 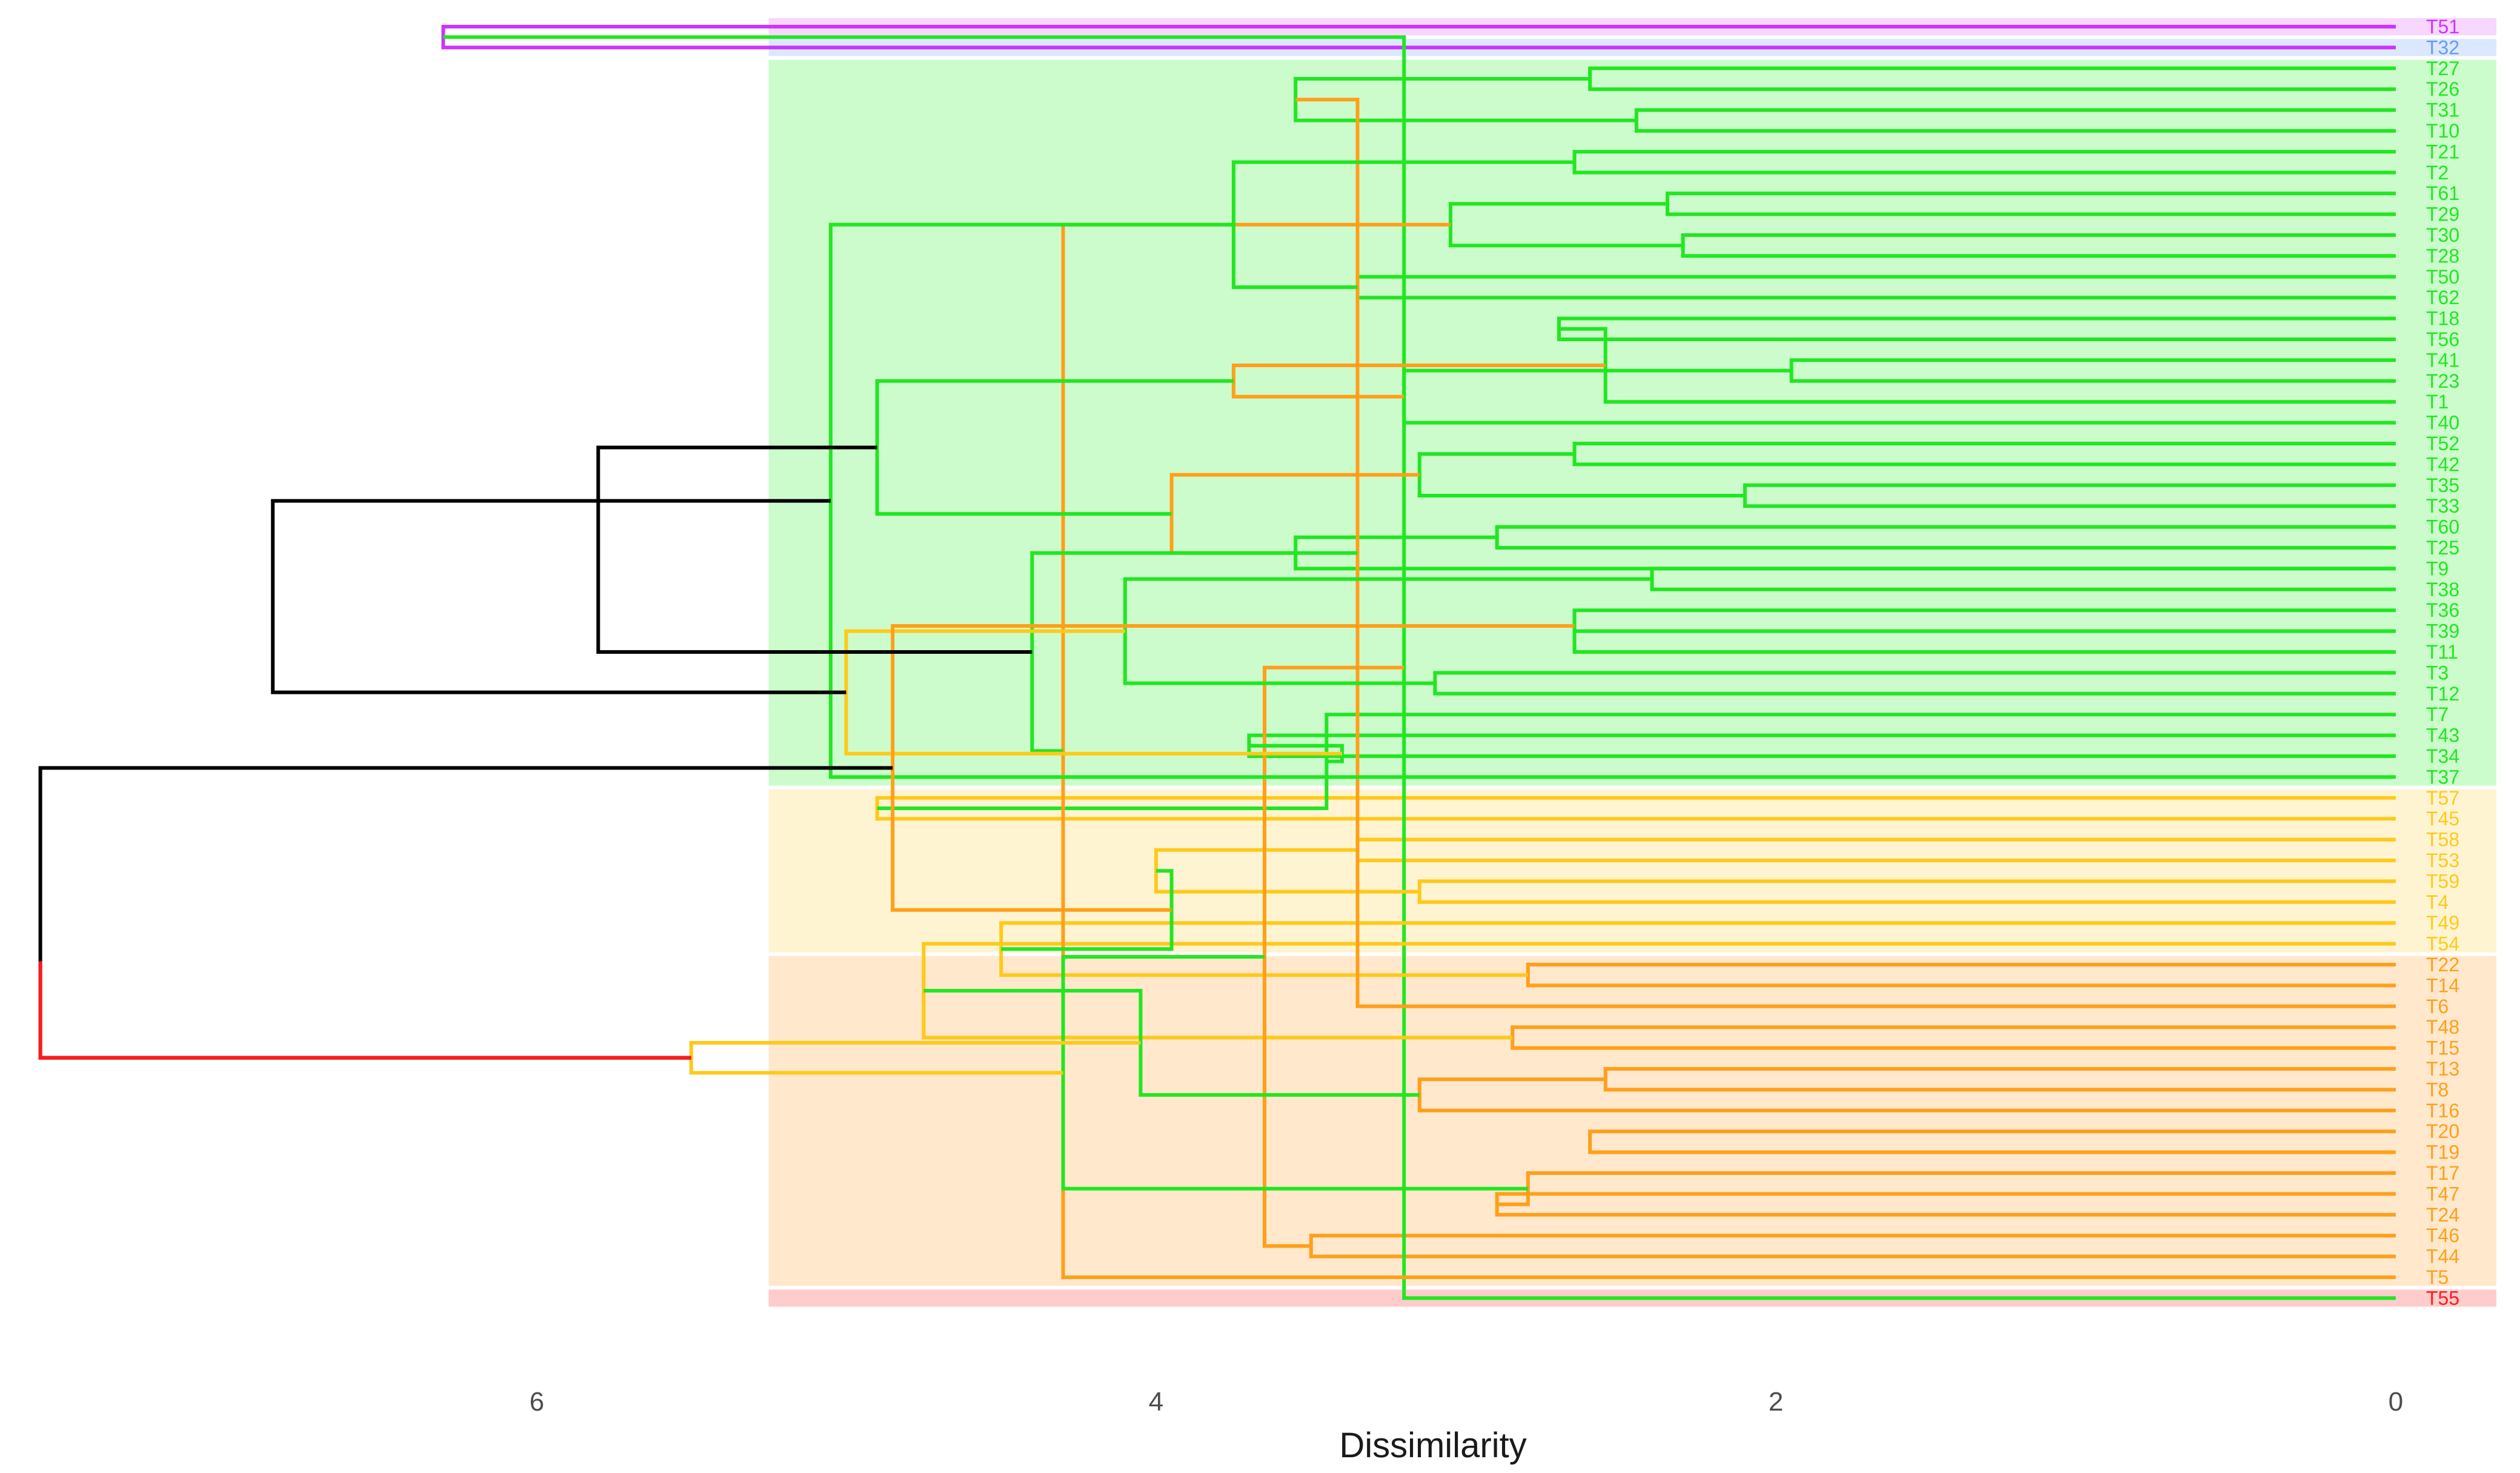 I want to click on leaf-label-t12: T12, so click(x=2442, y=694).